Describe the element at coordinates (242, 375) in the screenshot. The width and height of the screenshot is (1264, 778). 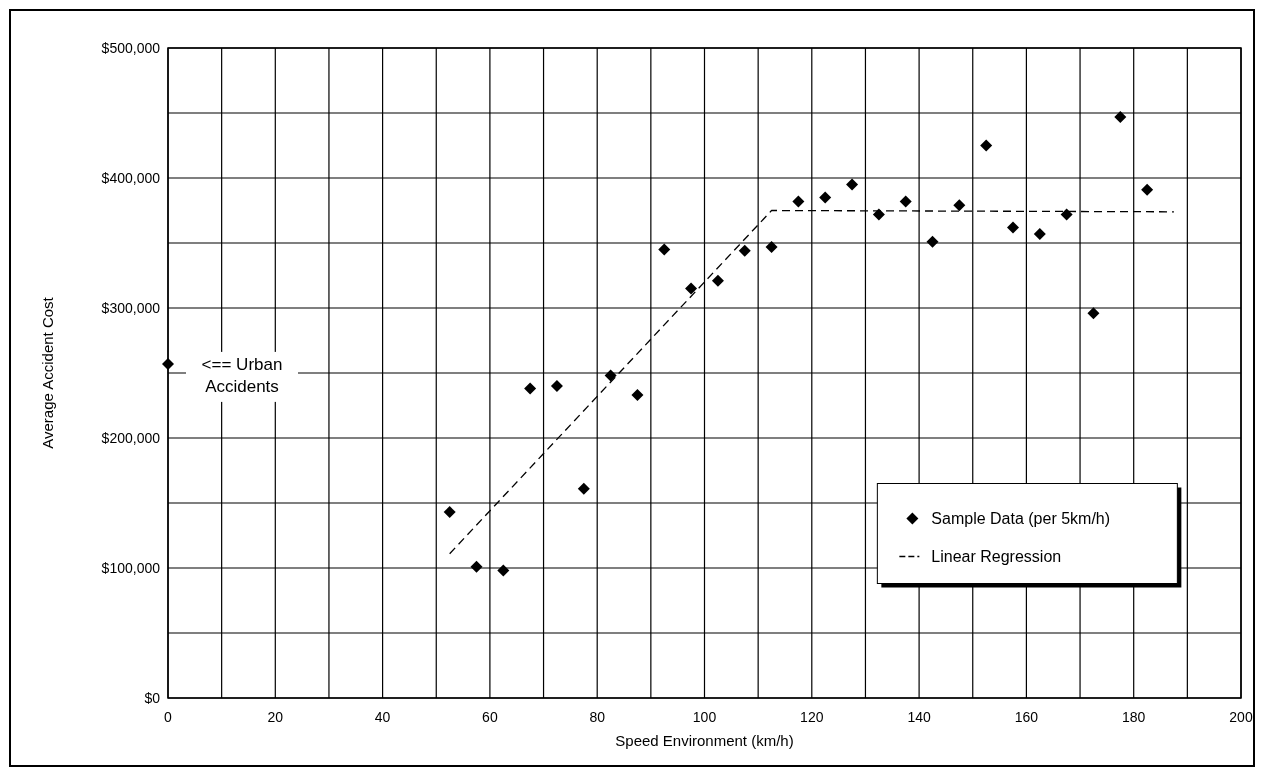
I see `annotation: <== Urban Accidents` at that location.